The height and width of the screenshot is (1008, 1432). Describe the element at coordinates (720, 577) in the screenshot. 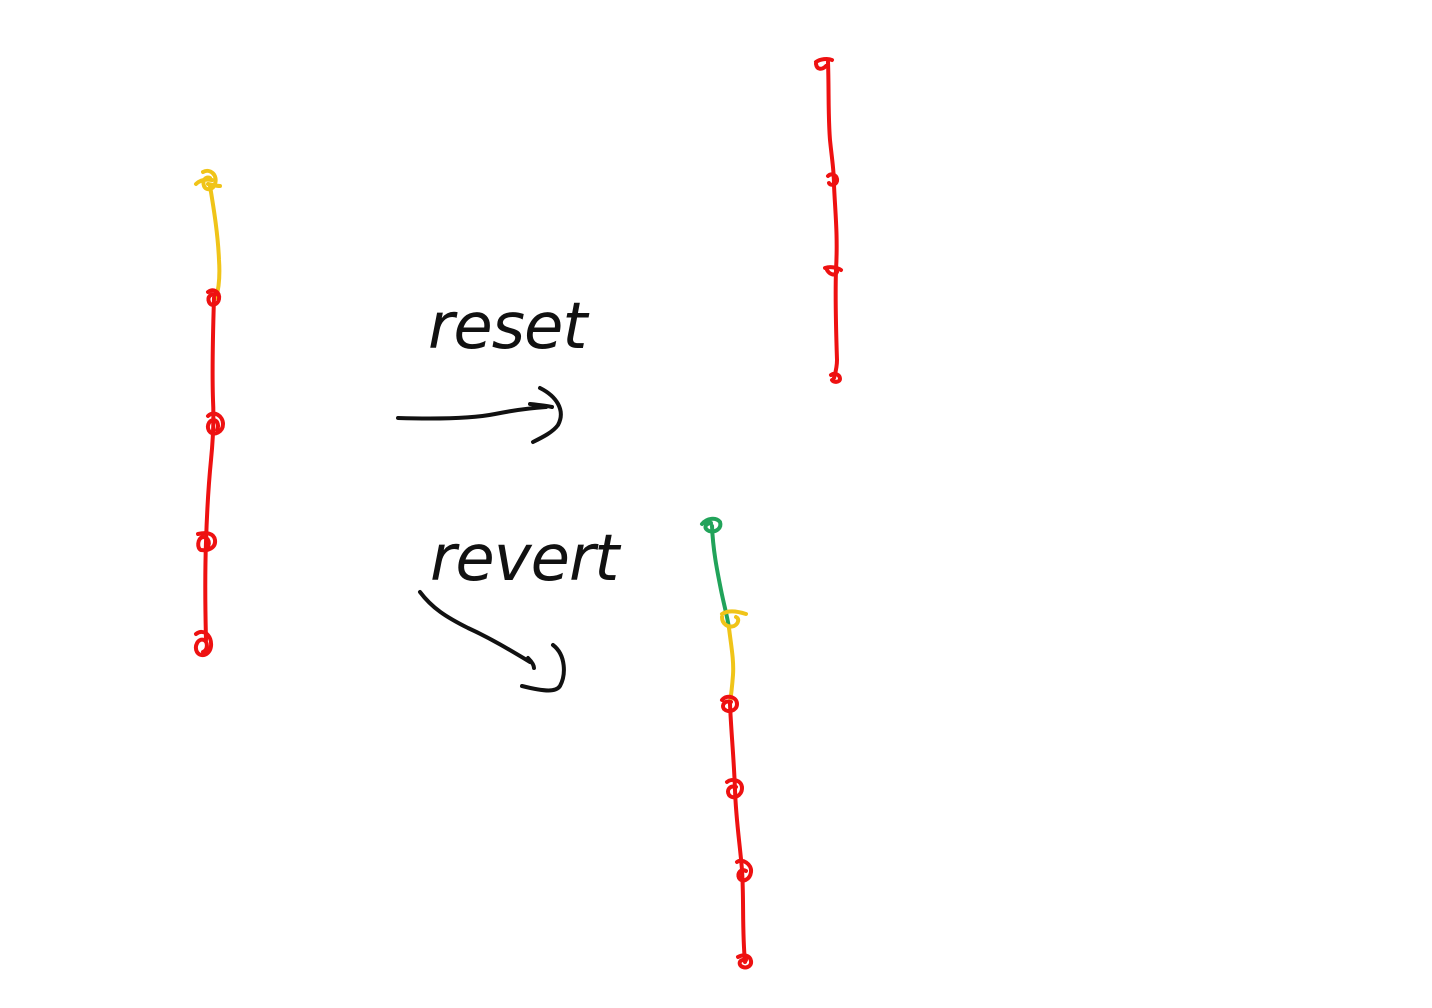

I see `branch-after-revert-green-segment` at that location.